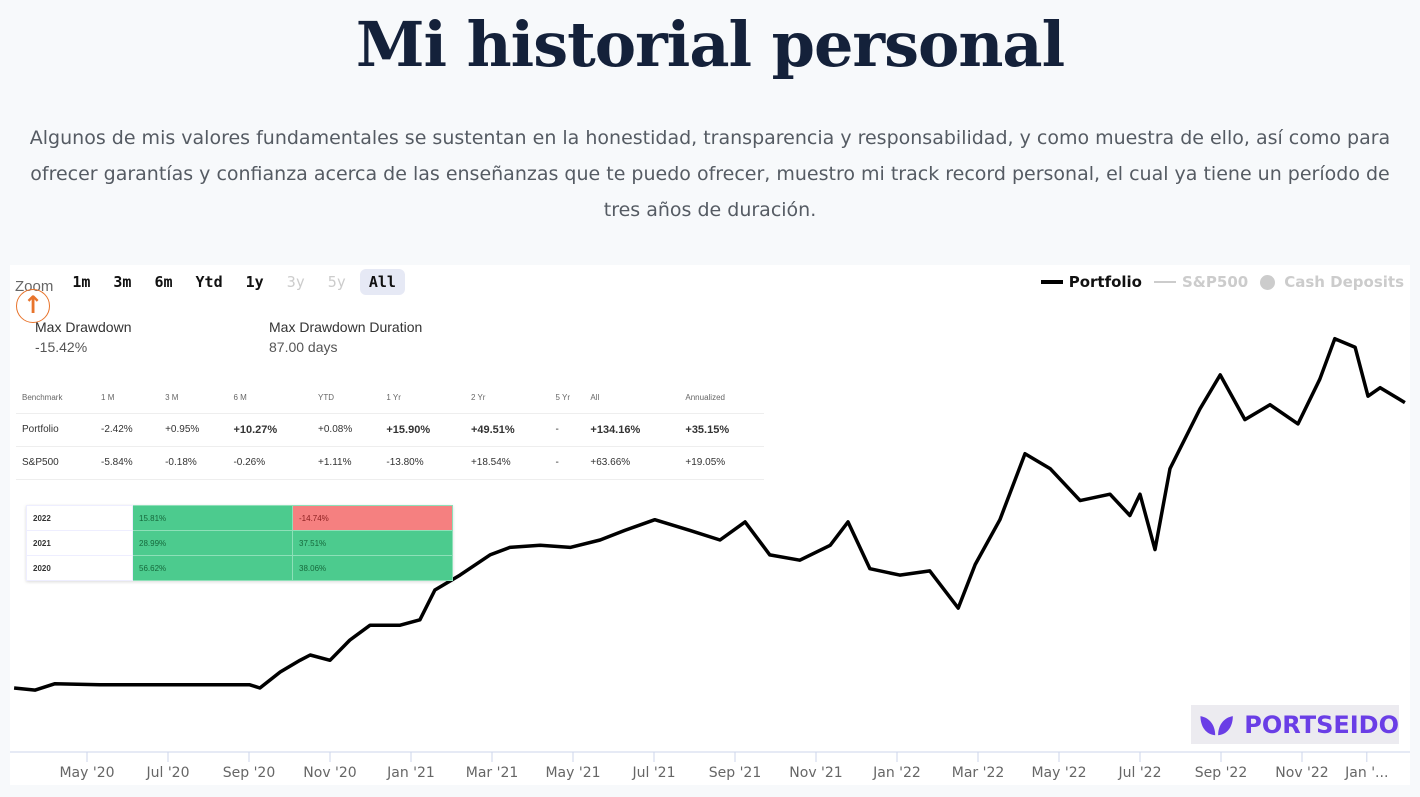 The width and height of the screenshot is (1420, 797). I want to click on x-tick-label: Nov '21, so click(815, 773).